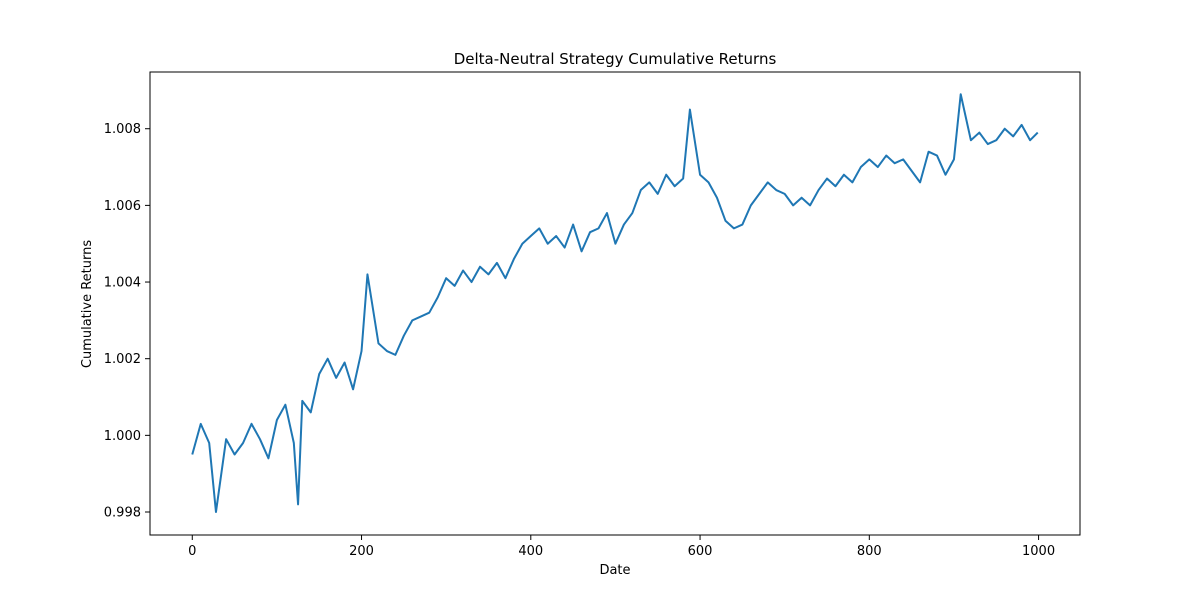 The width and height of the screenshot is (1200, 600). Describe the element at coordinates (869, 551) in the screenshot. I see `x-tick-label: 800` at that location.